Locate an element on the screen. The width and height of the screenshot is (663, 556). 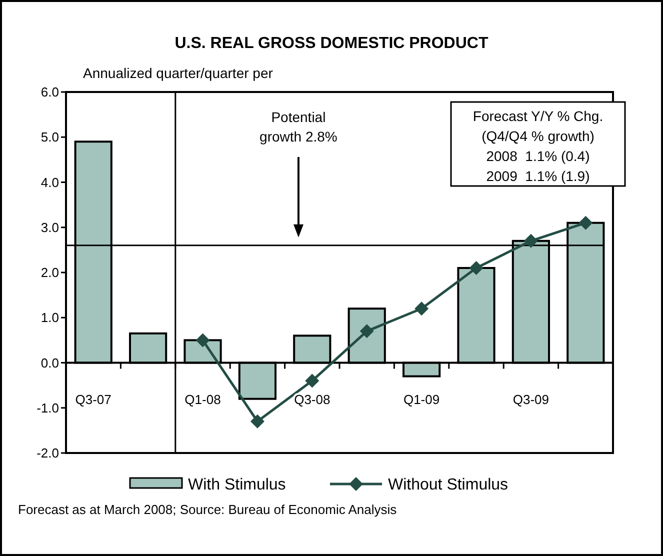
y-axis-title: Annualized quarter/quarter per is located at coordinates (178, 73).